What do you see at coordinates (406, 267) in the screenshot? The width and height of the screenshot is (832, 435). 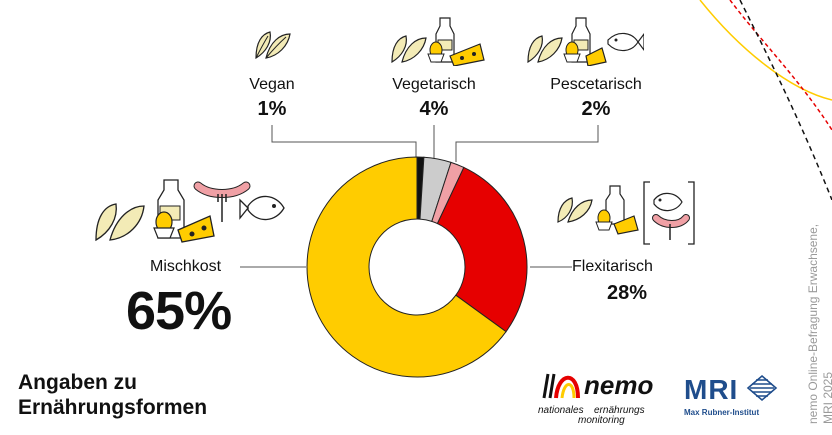 I see `slice-mischkost` at bounding box center [406, 267].